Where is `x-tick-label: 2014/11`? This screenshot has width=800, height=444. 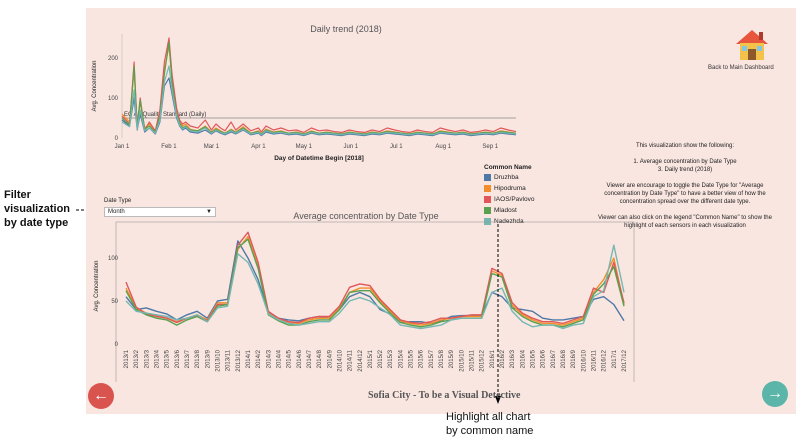 x-tick-label: 2014/11 is located at coordinates (351, 360).